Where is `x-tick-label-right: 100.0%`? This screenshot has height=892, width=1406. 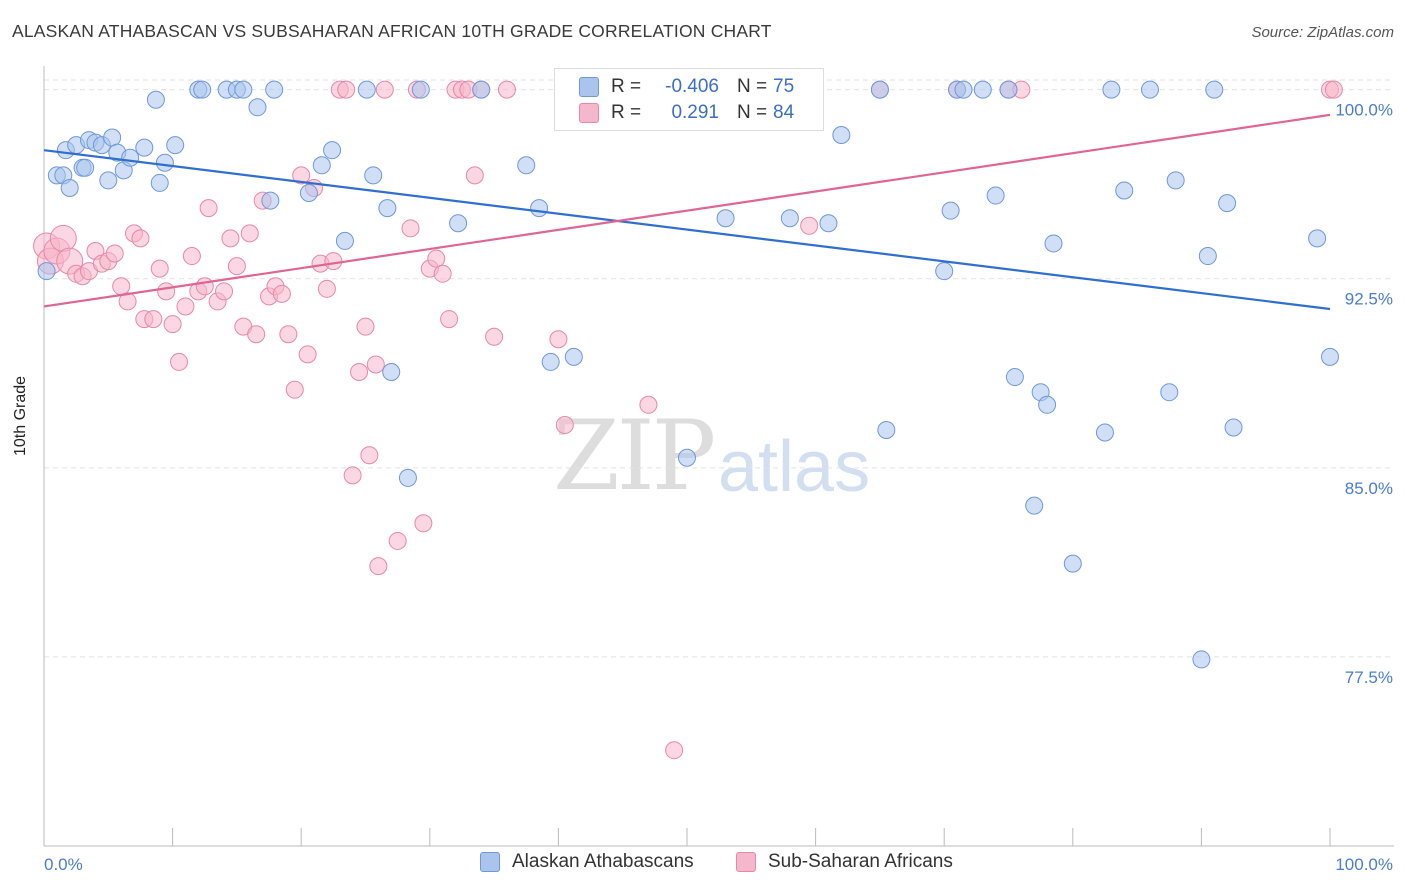
x-tick-label-right: 100.0% is located at coordinates (1364, 864).